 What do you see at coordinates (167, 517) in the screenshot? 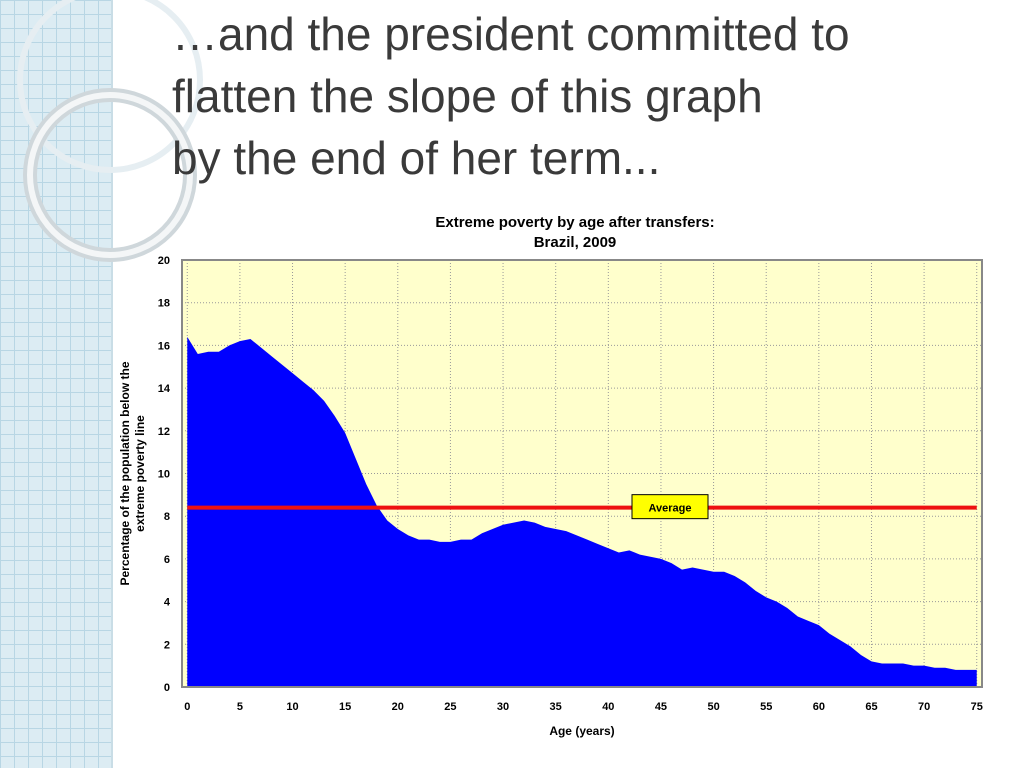
I see `y-tick-label: 8` at bounding box center [167, 517].